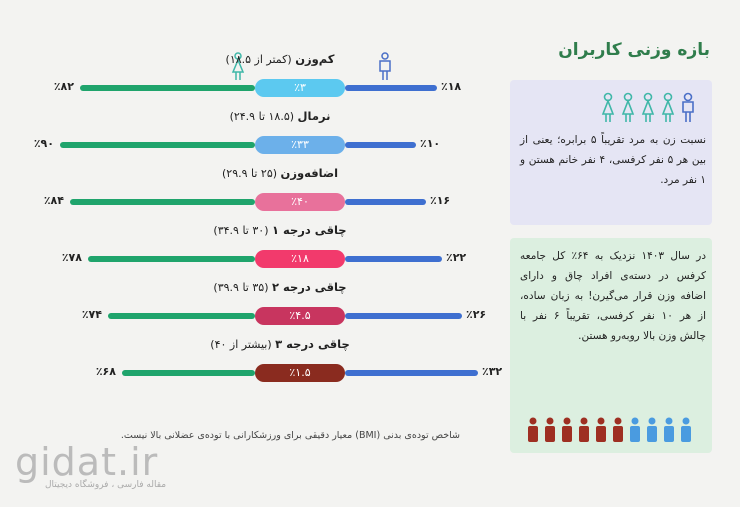 The image size is (740, 507). What do you see at coordinates (300, 145) in the screenshot?
I see `share-pill: ٪۳۳` at bounding box center [300, 145].